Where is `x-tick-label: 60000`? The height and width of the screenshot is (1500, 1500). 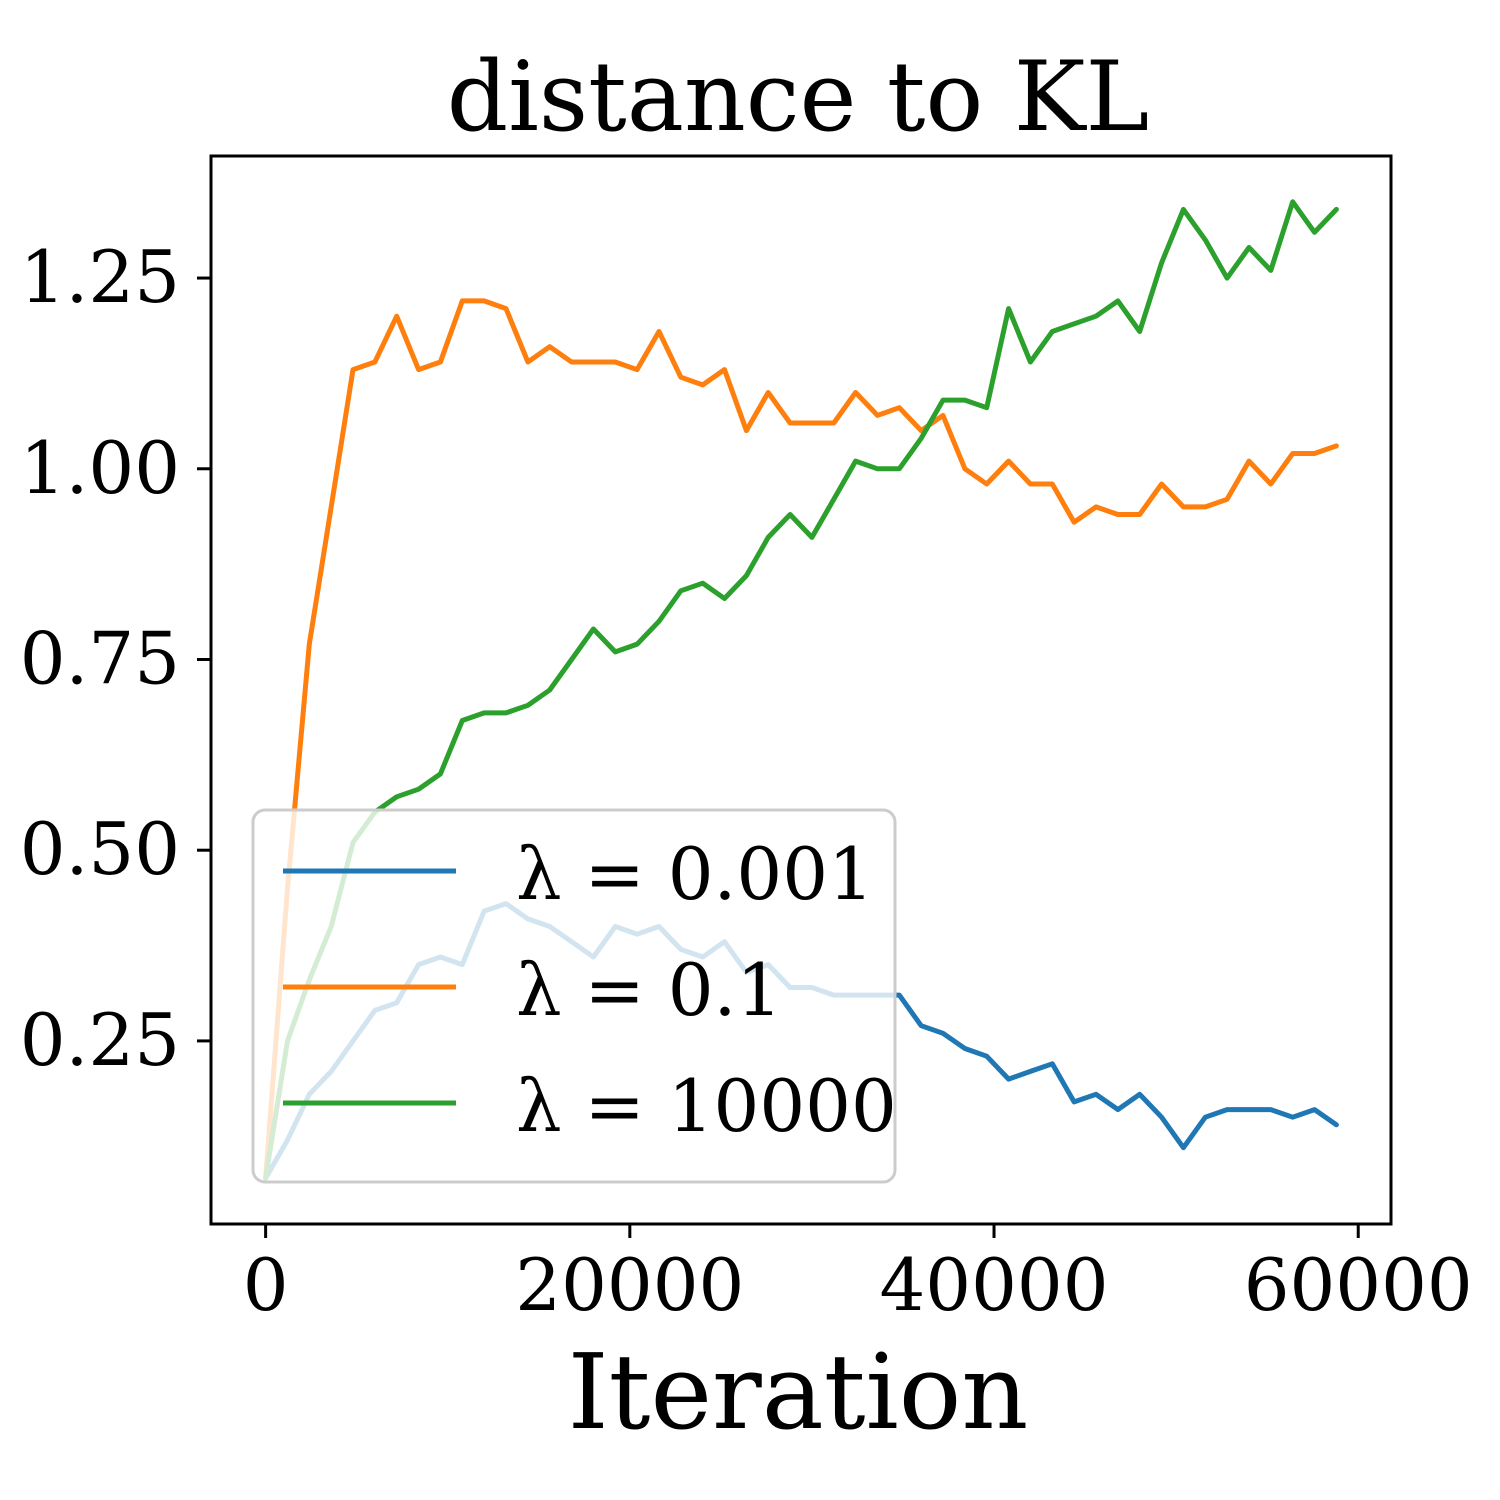 x-tick-label: 60000 is located at coordinates (1358, 1285).